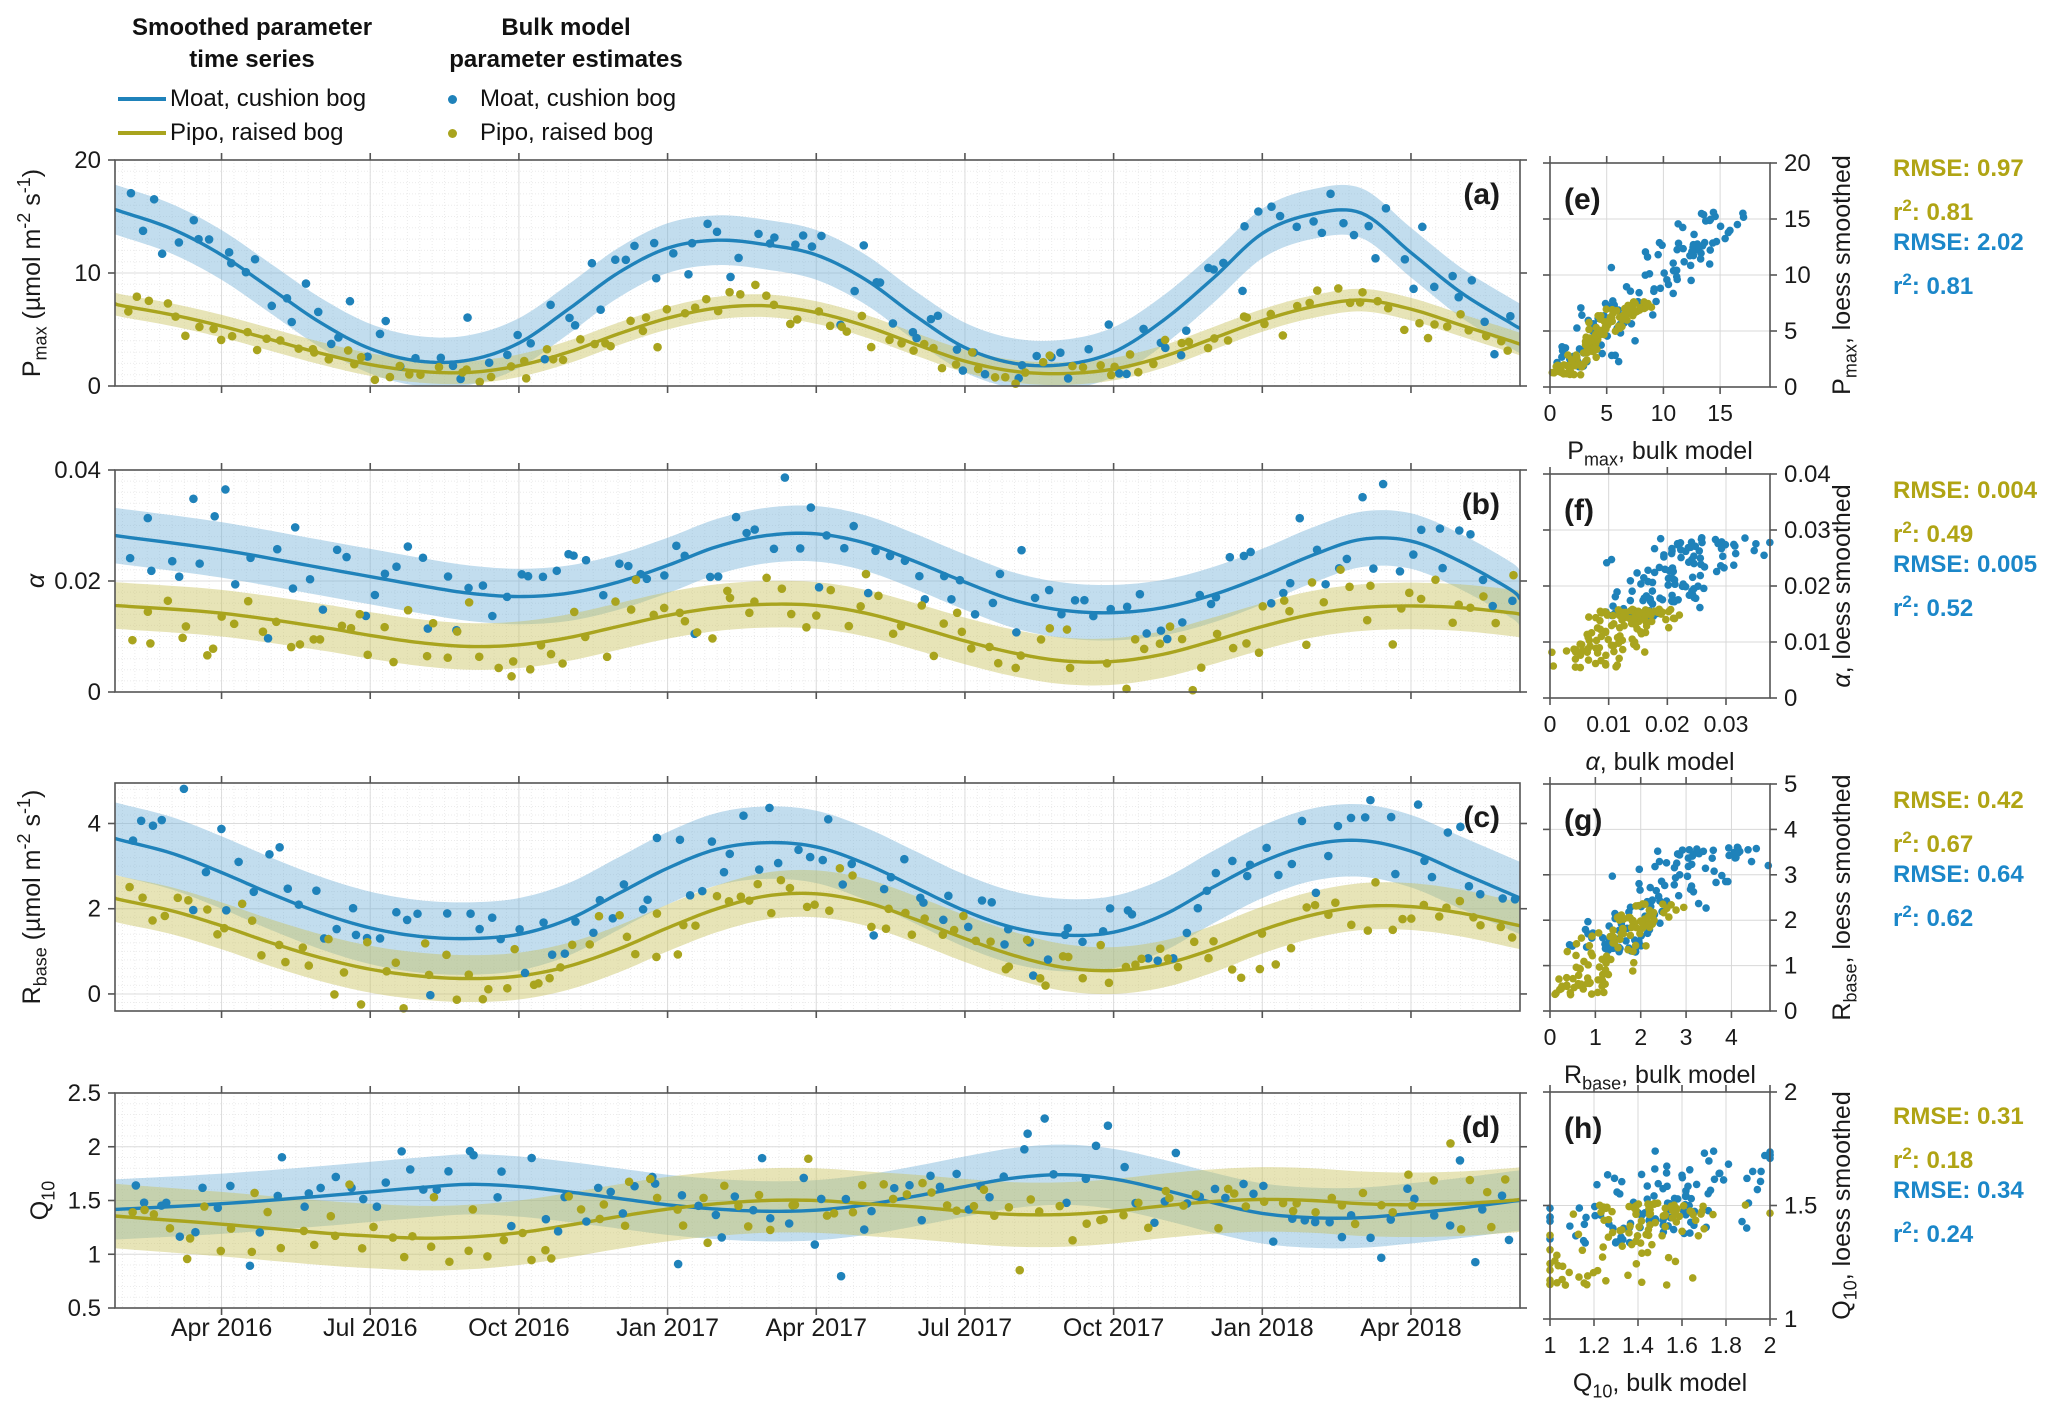 The height and width of the screenshot is (1410, 2067). I want to click on svg-text: Jul 2016, so click(370, 1328).